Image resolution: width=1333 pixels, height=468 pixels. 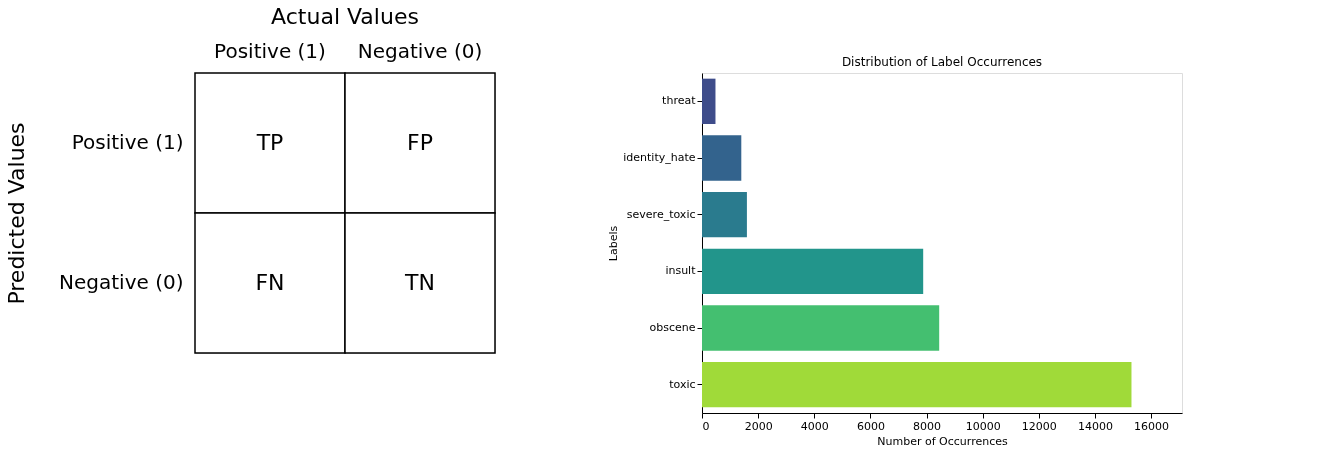 What do you see at coordinates (345, 16) in the screenshot?
I see `text: Actual Values` at bounding box center [345, 16].